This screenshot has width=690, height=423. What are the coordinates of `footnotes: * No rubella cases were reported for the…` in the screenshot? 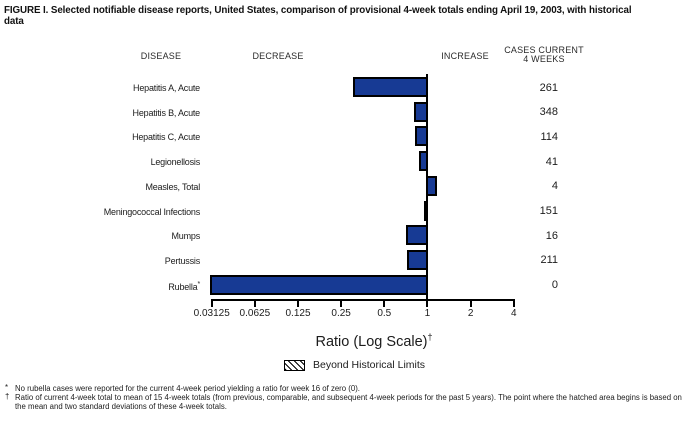 It's located at (345, 397).